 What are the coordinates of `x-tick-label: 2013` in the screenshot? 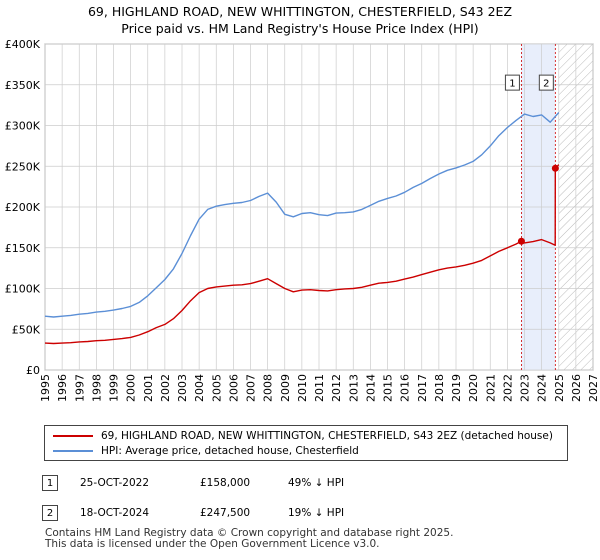 It's located at (353, 388).